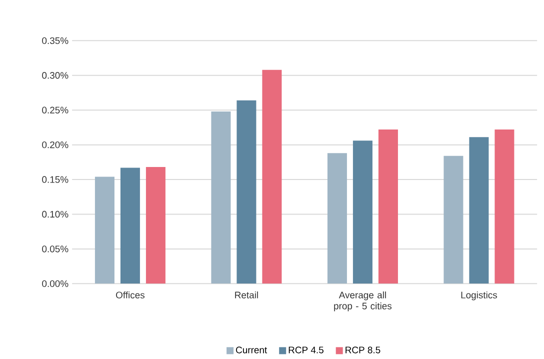 This screenshot has width=544, height=359. What do you see at coordinates (55, 180) in the screenshot?
I see `y-tick-label: 0.15%` at bounding box center [55, 180].